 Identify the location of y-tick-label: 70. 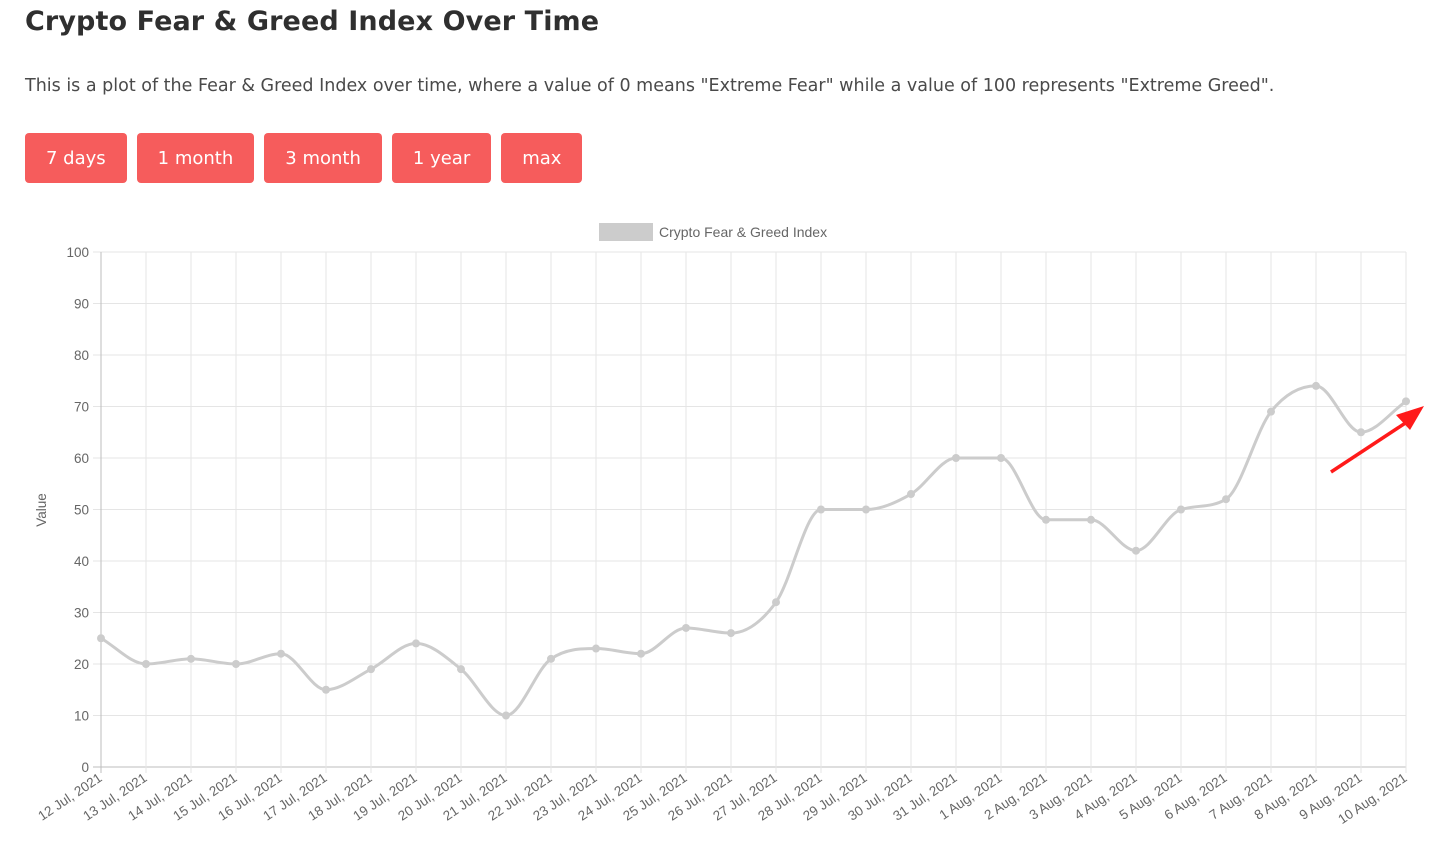
(81, 407).